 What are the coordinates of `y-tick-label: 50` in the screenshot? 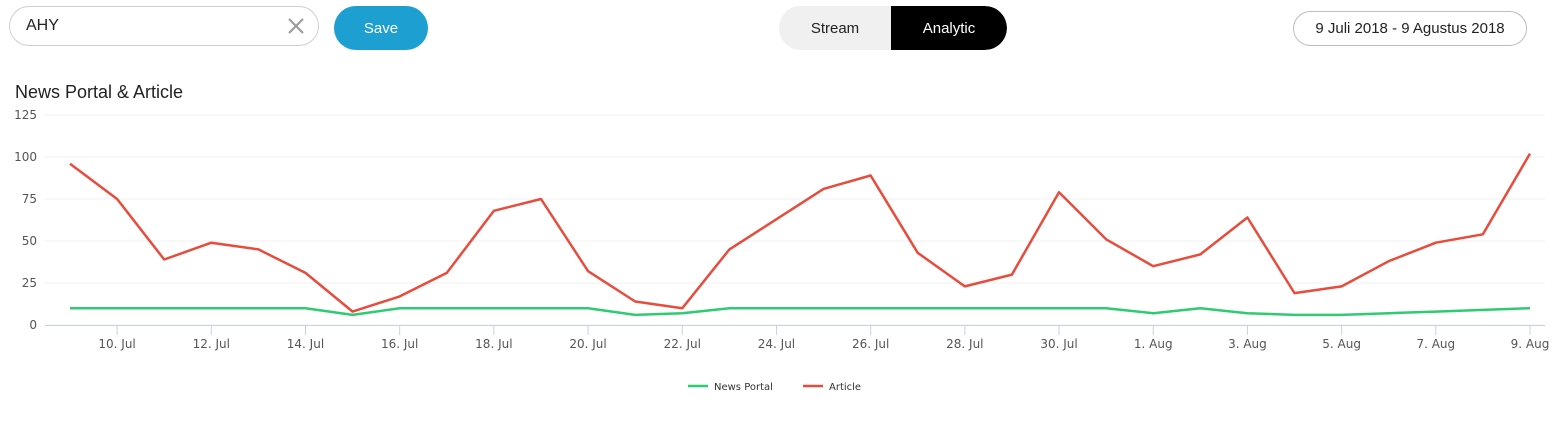 It's located at (29, 241).